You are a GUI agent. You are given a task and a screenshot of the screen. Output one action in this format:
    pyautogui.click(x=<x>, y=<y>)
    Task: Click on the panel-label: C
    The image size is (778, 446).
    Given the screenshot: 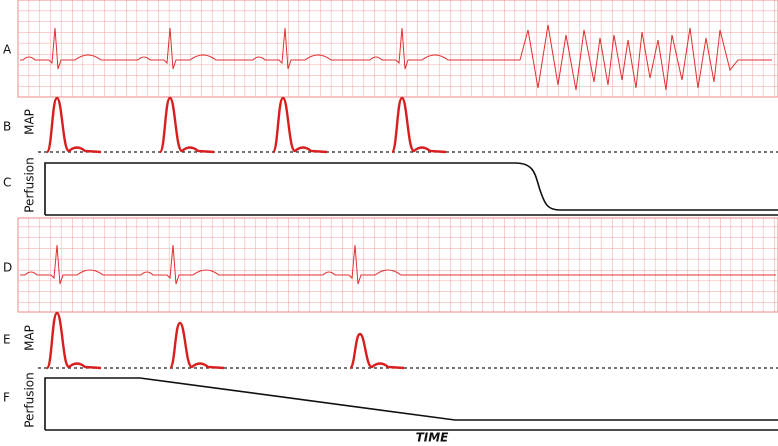 What is the action you would take?
    pyautogui.click(x=7, y=183)
    